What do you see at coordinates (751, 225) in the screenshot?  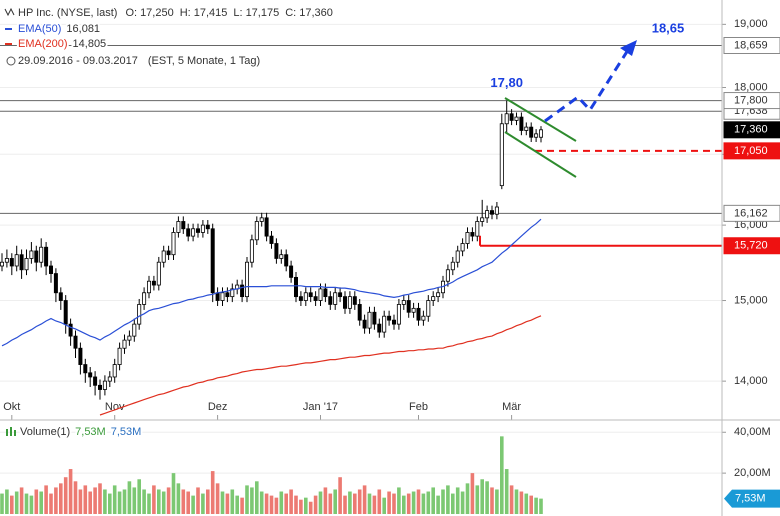 I see `y-tick-label: 16,000` at bounding box center [751, 225].